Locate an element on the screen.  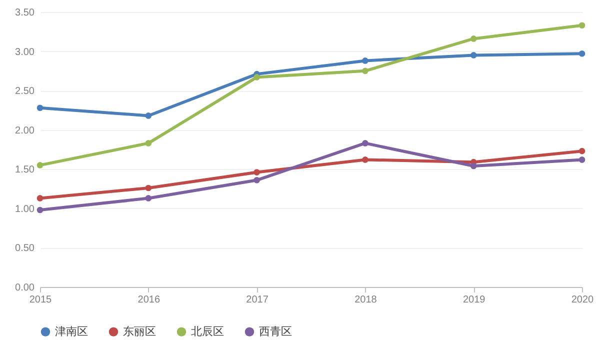
y-tick-label: 2.50 is located at coordinates (25, 92).